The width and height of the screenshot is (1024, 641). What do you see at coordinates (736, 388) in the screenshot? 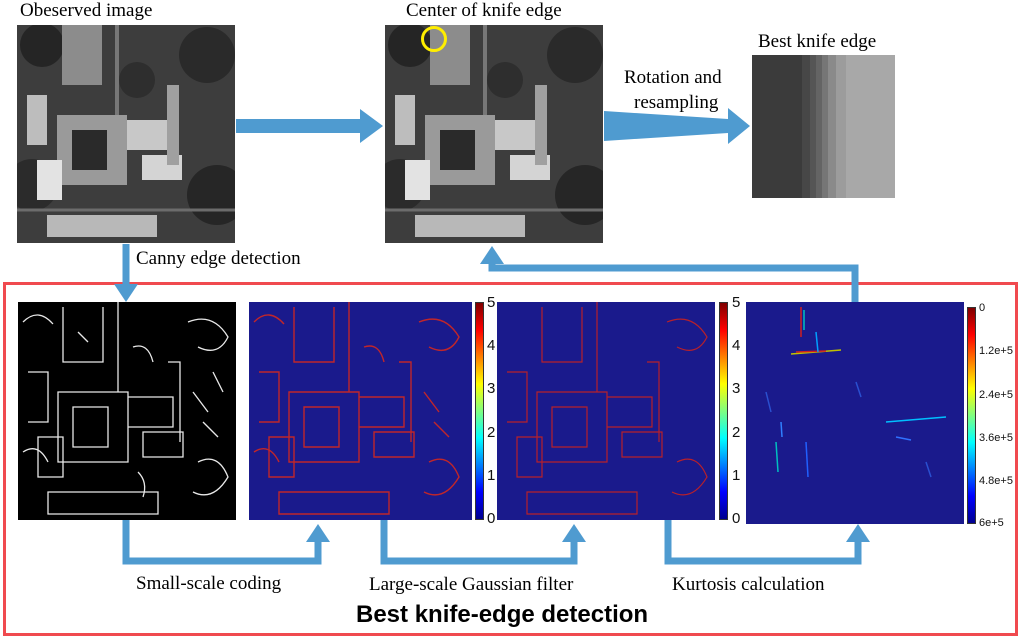
I see `colorbar-2-tick: 3` at bounding box center [736, 388].